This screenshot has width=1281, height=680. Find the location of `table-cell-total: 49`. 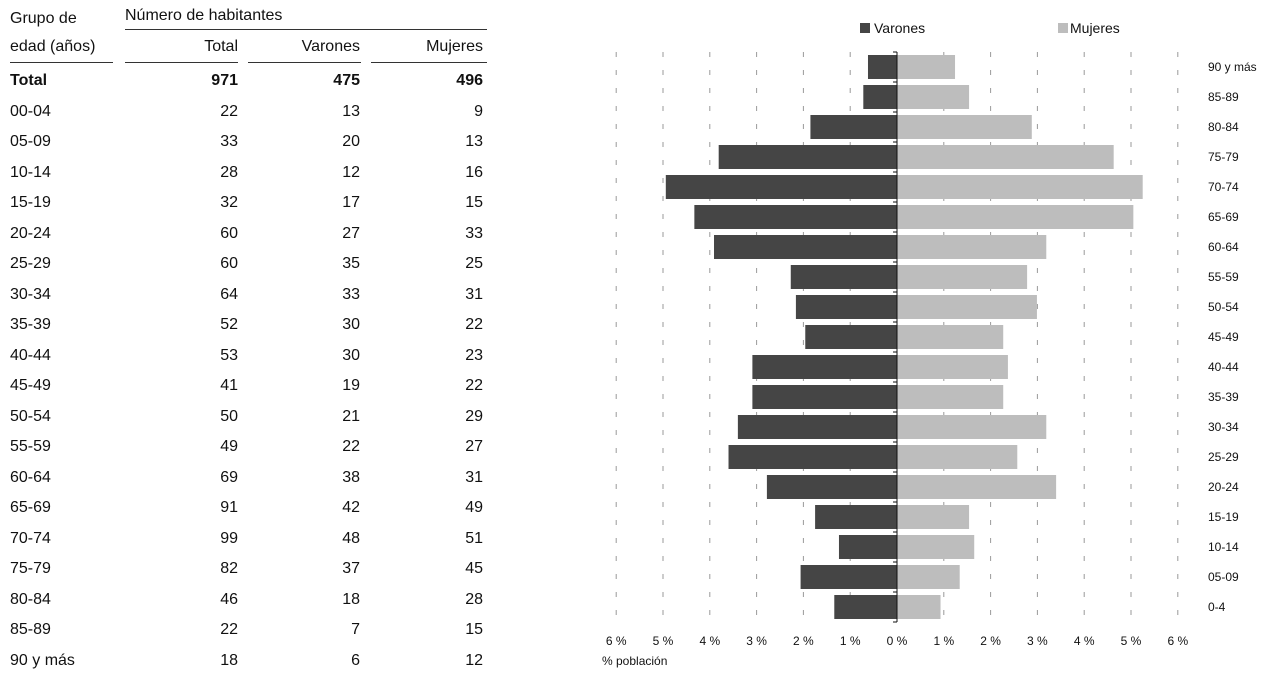

table-cell-total: 49 is located at coordinates (229, 446).